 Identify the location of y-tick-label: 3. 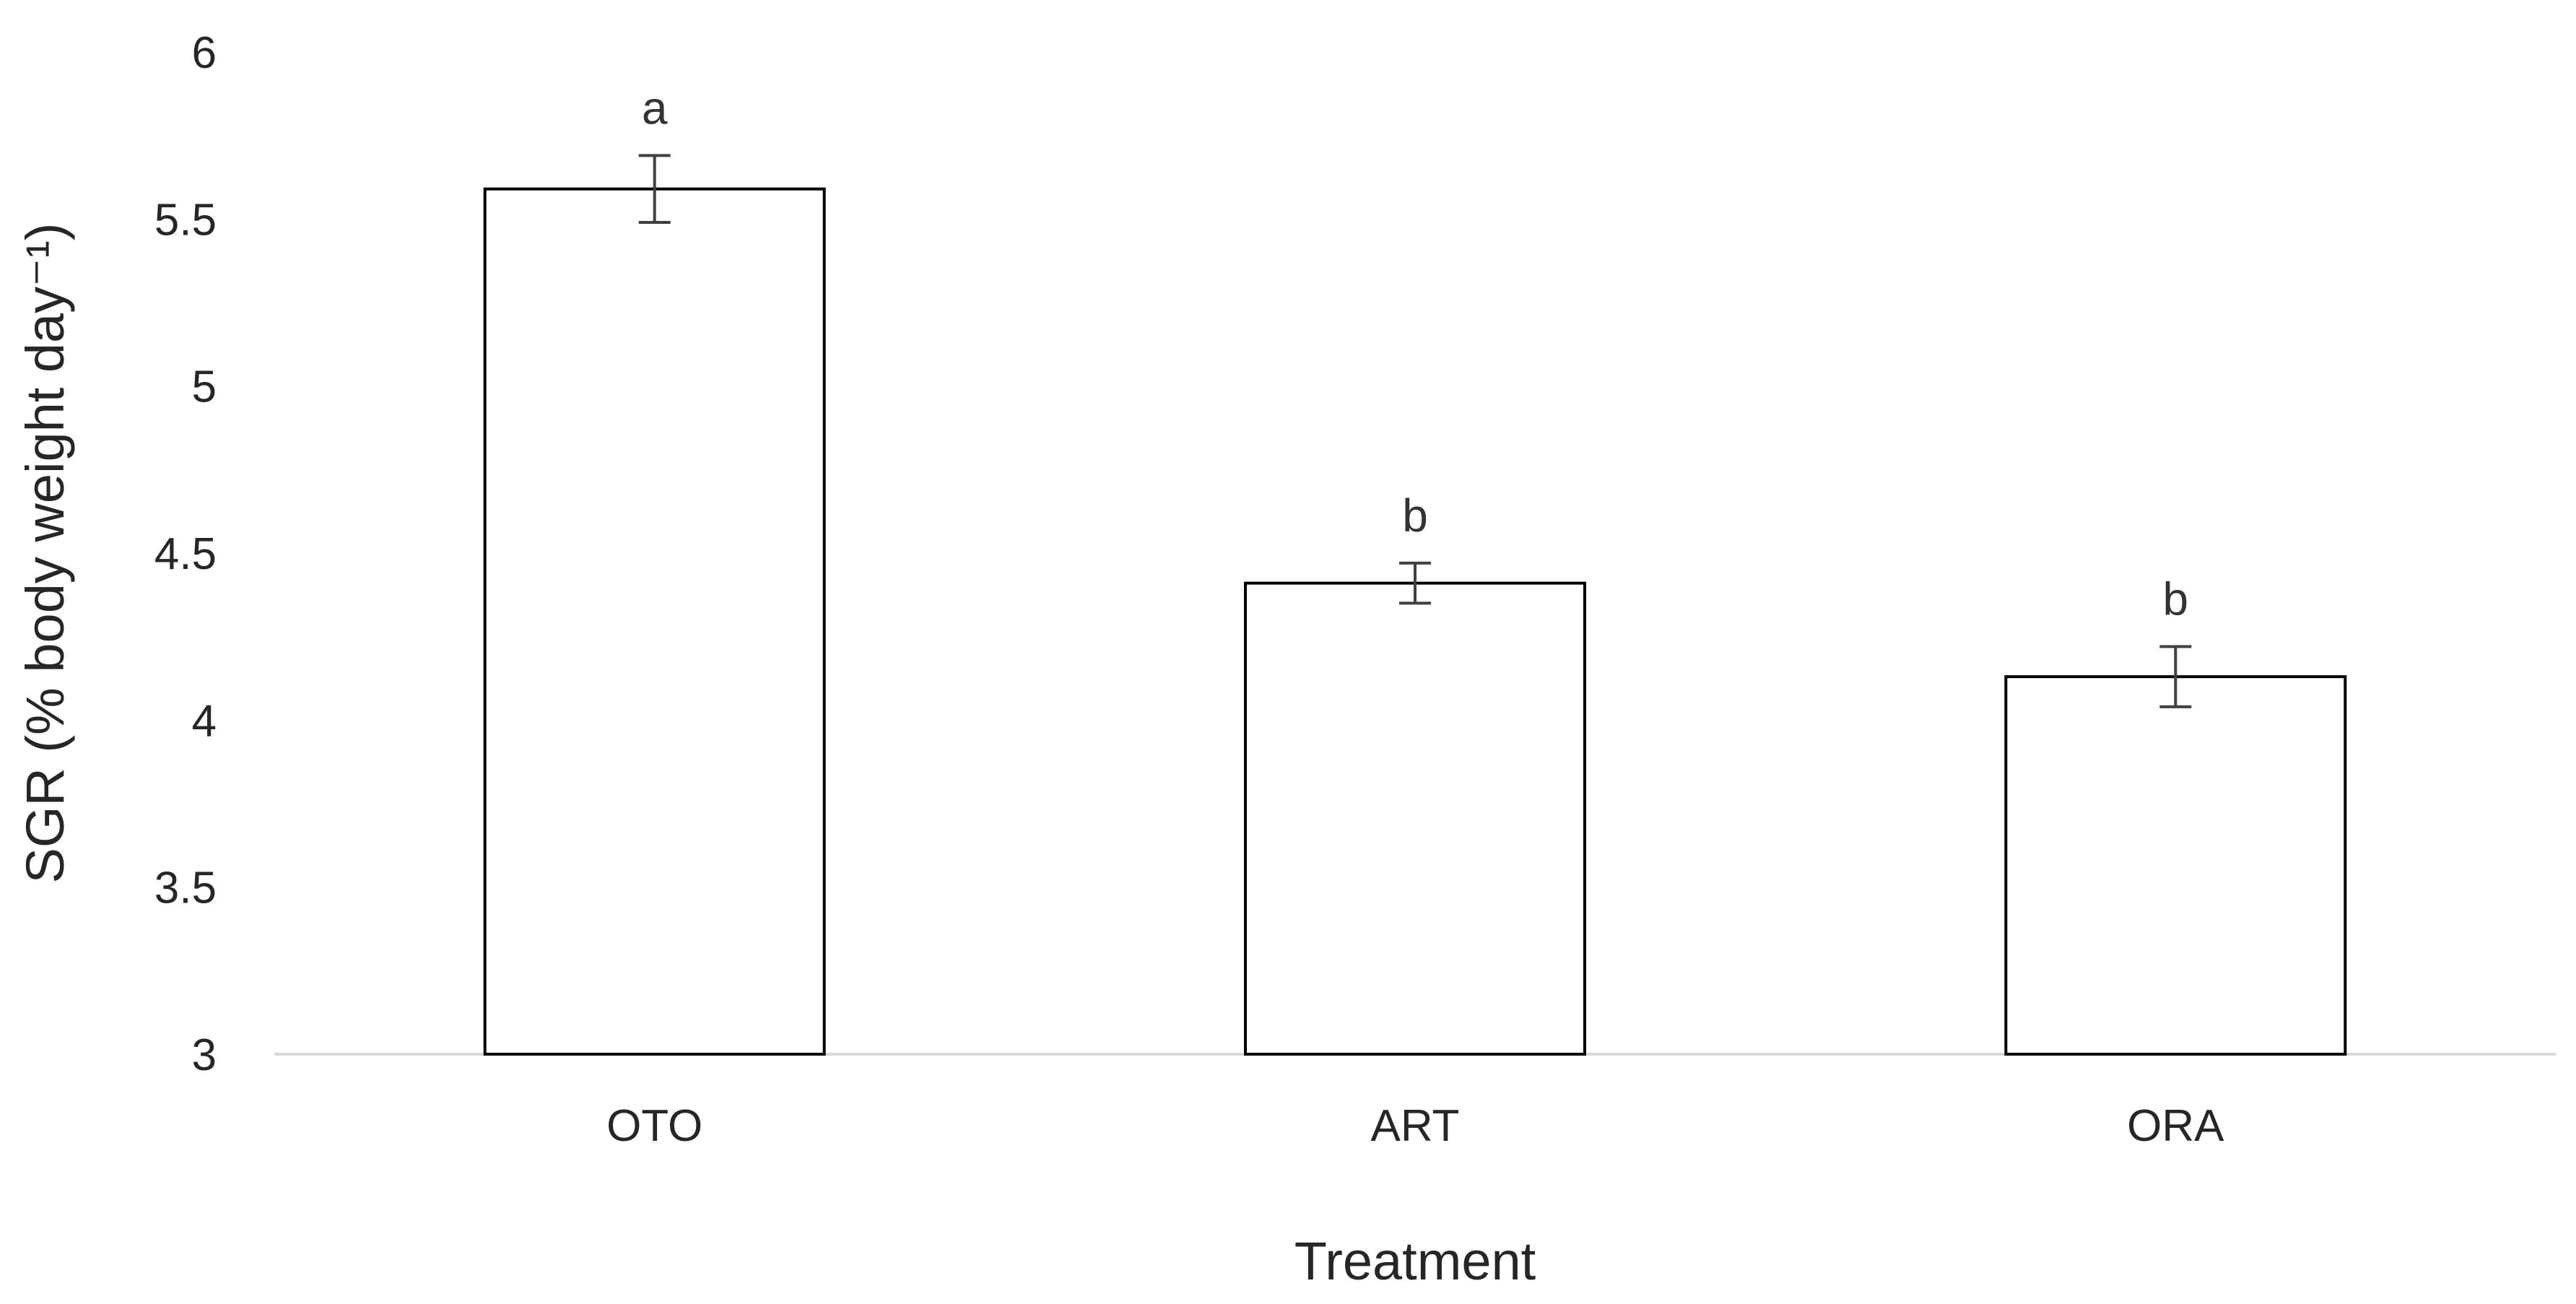
(204, 1055).